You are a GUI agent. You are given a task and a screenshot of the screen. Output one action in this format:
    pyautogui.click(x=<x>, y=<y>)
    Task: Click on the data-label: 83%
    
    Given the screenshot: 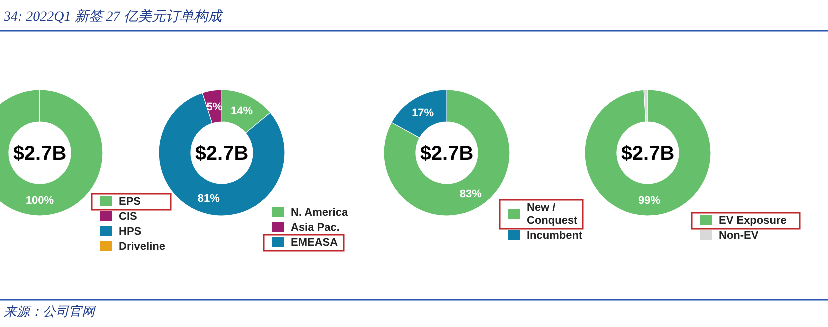 What is the action you would take?
    pyautogui.click(x=471, y=194)
    